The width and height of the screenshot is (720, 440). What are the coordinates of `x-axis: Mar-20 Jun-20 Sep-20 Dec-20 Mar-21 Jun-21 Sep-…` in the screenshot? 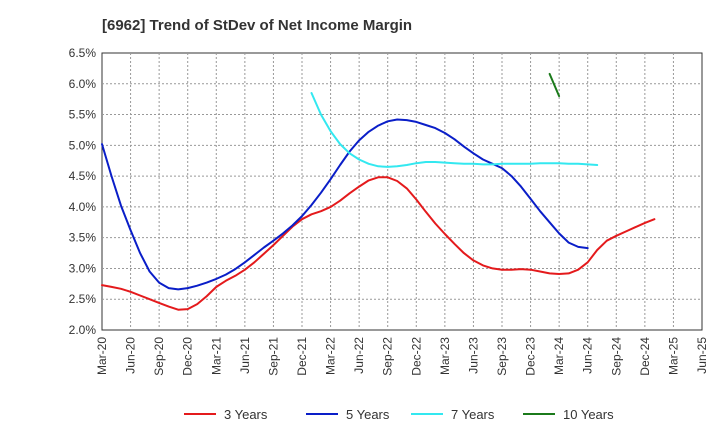 It's located at (402, 356).